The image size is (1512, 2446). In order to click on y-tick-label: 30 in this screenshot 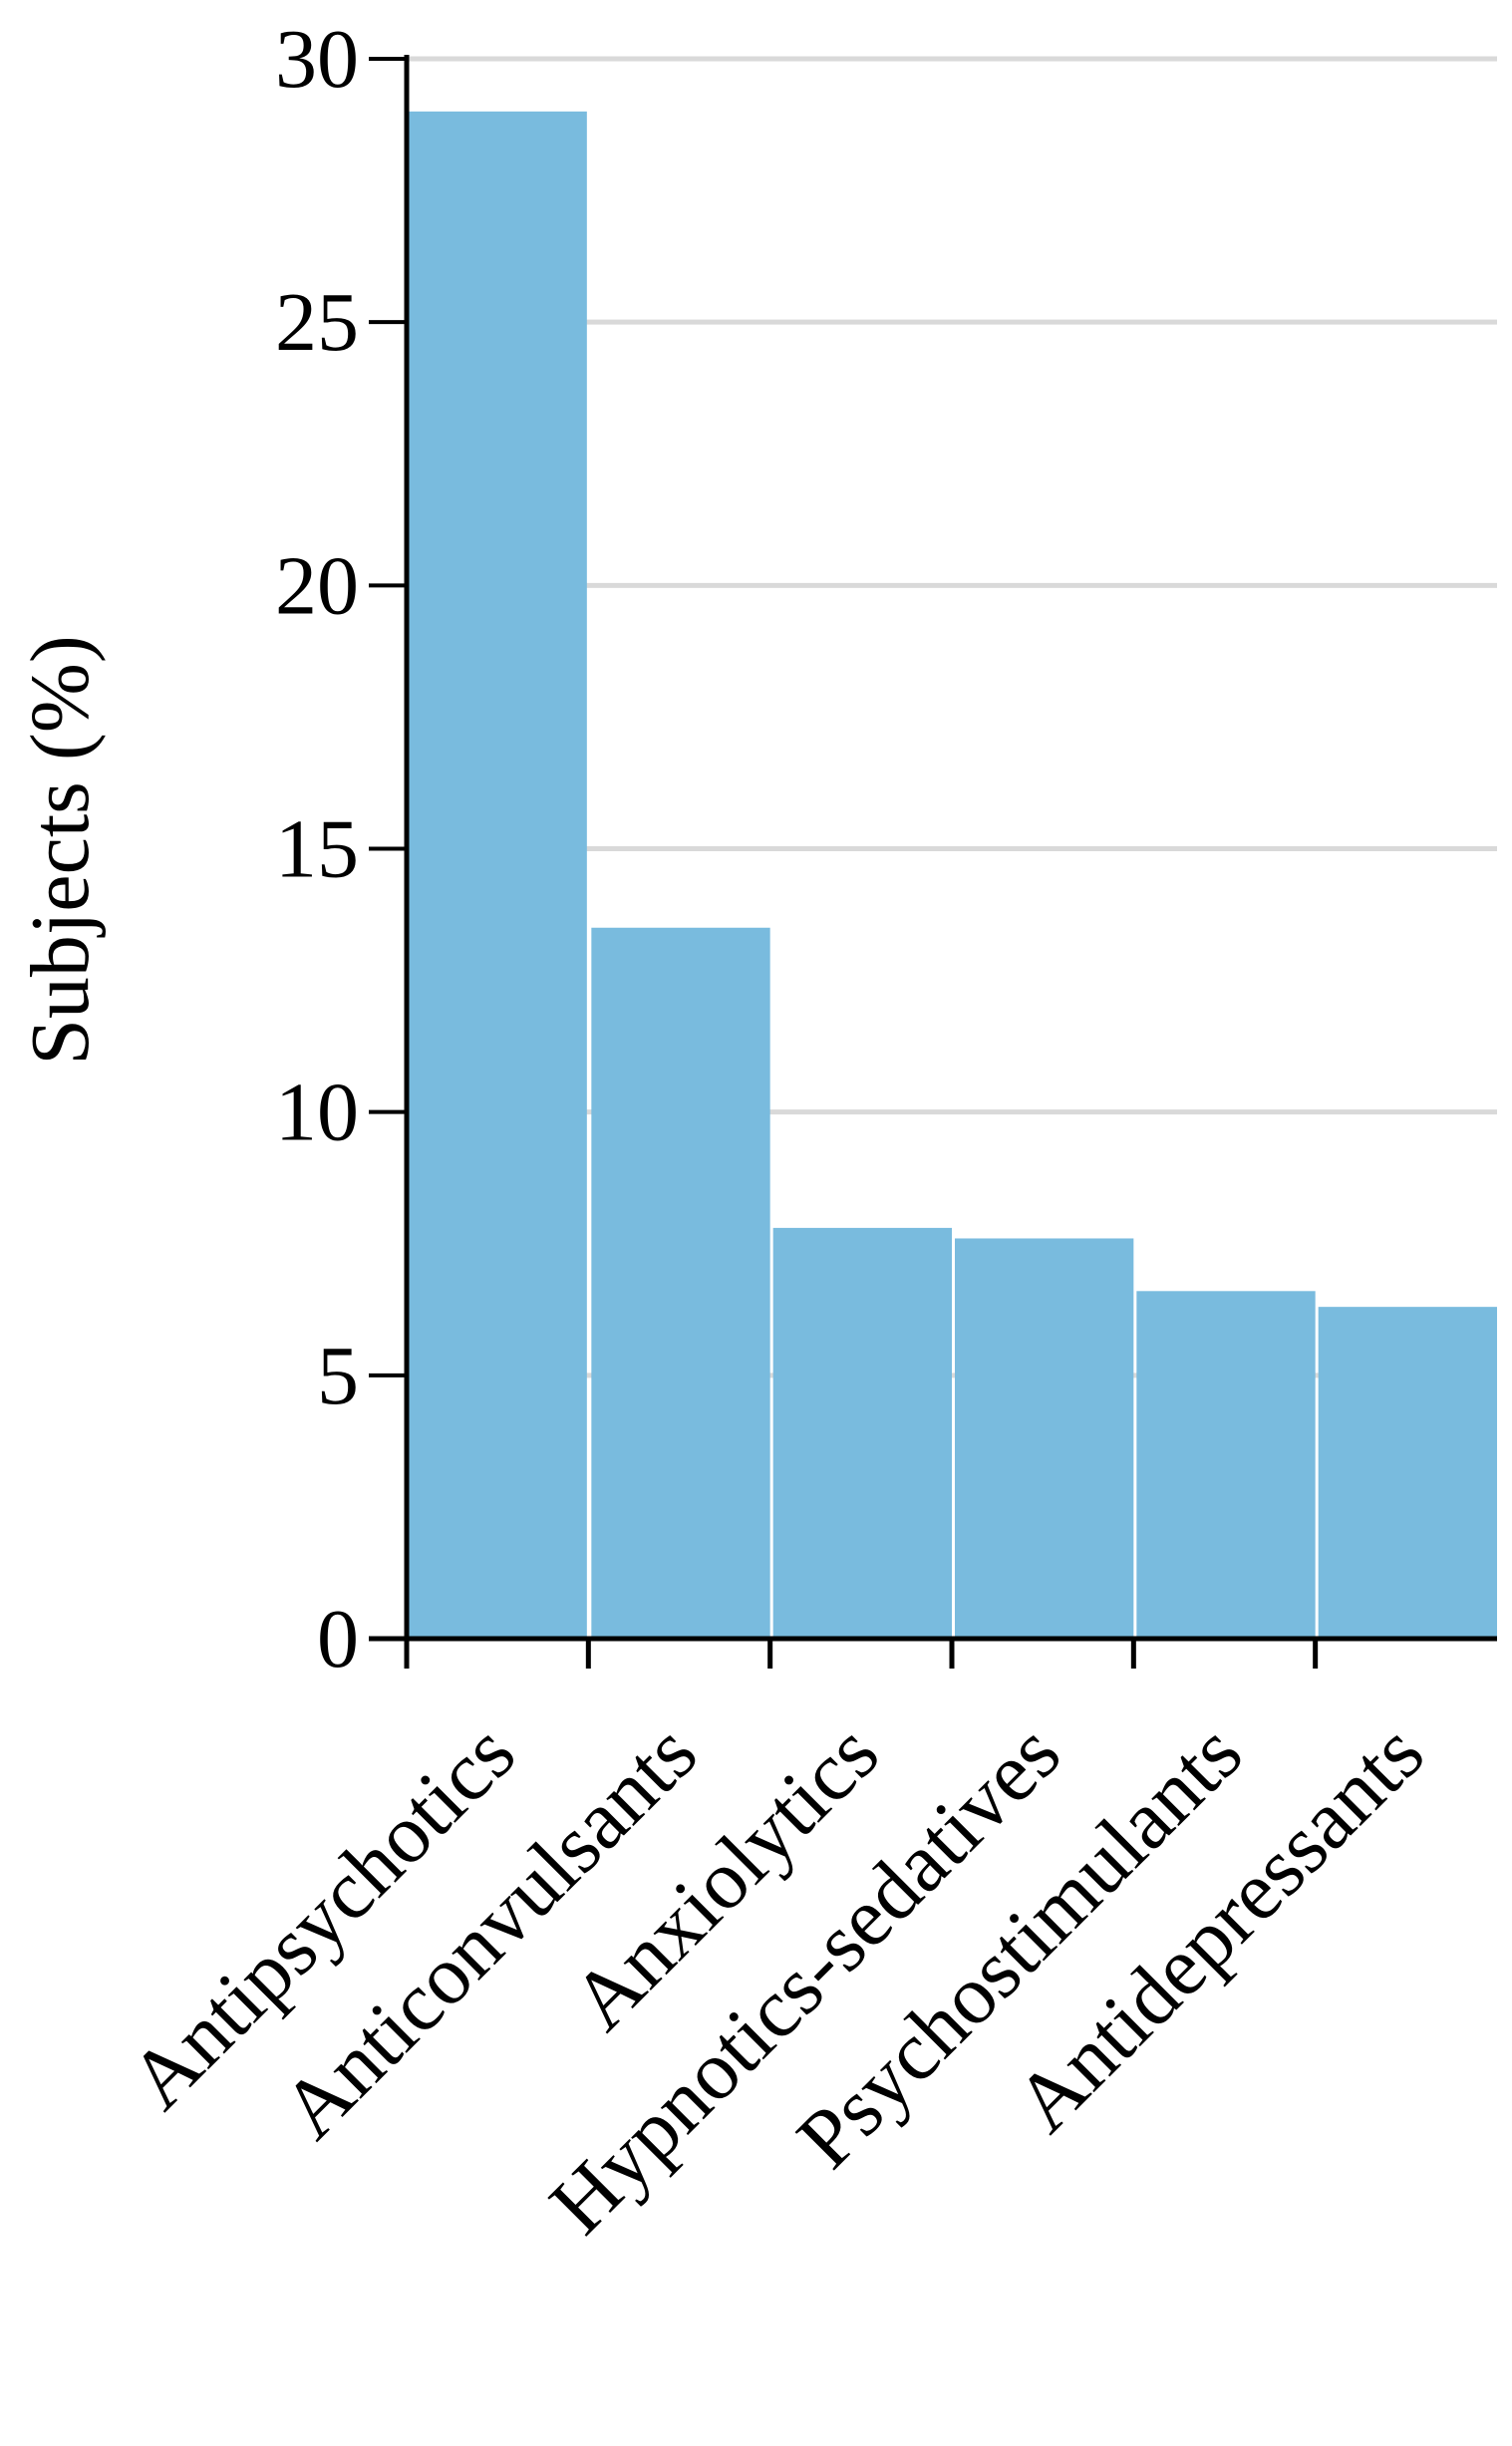, I will do `click(317, 59)`.